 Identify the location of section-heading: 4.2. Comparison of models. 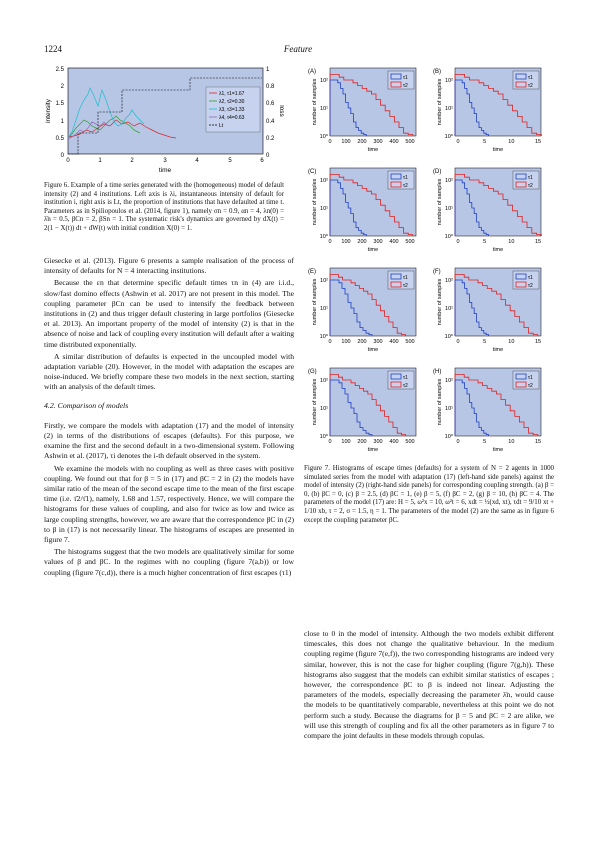
(86, 405).